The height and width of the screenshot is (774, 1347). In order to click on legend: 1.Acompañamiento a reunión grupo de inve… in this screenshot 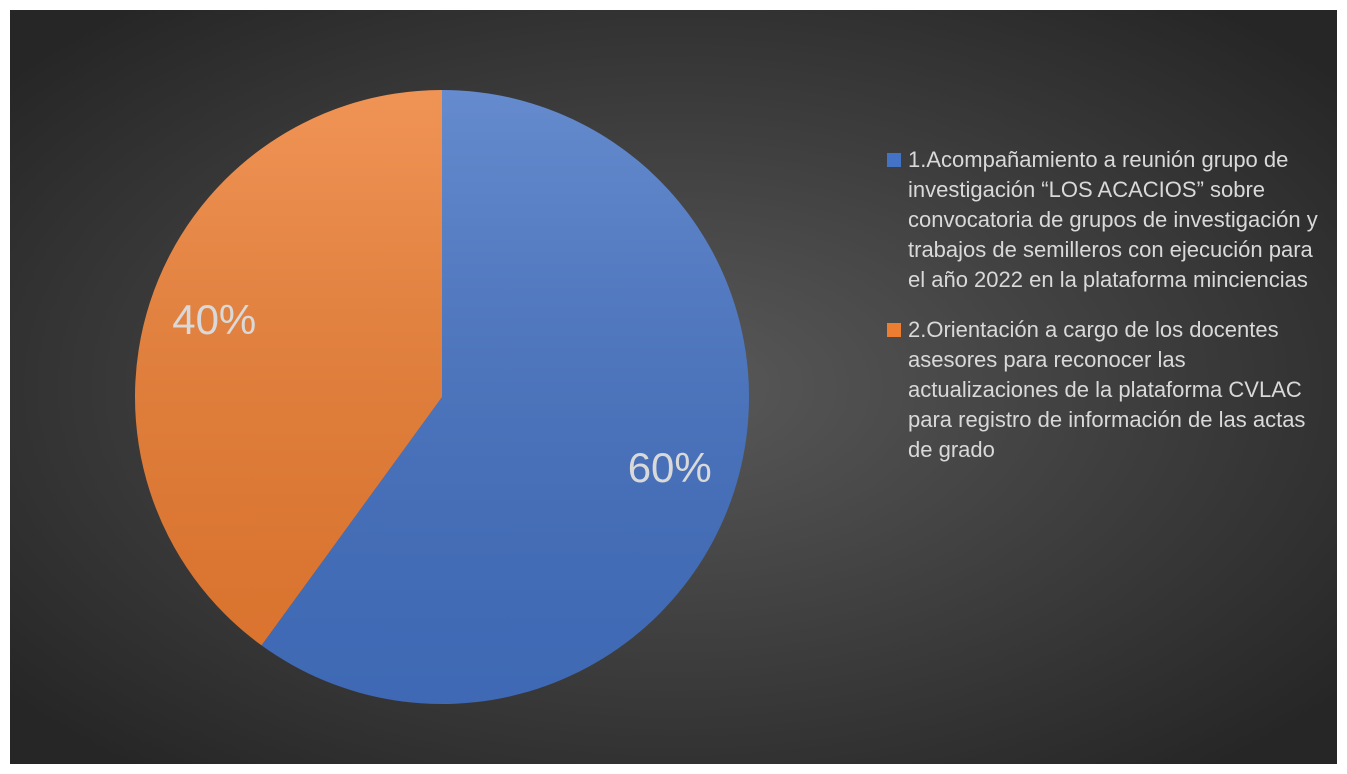, I will do `click(1112, 315)`.